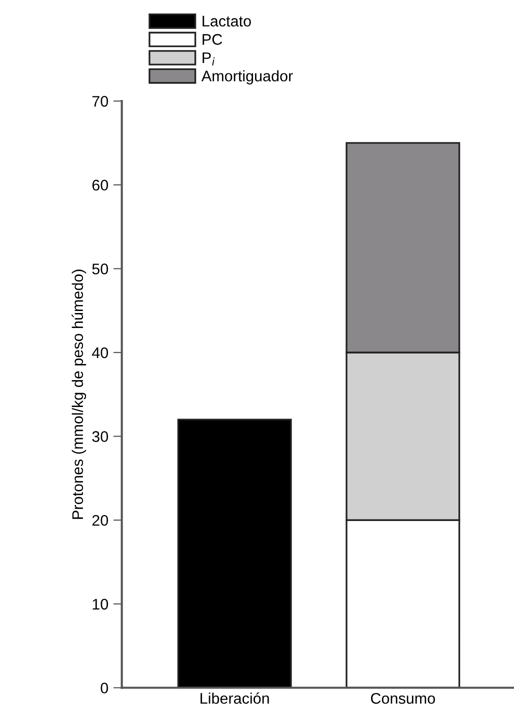 This screenshot has width=514, height=727. I want to click on y-tick-label: 20, so click(100, 520).